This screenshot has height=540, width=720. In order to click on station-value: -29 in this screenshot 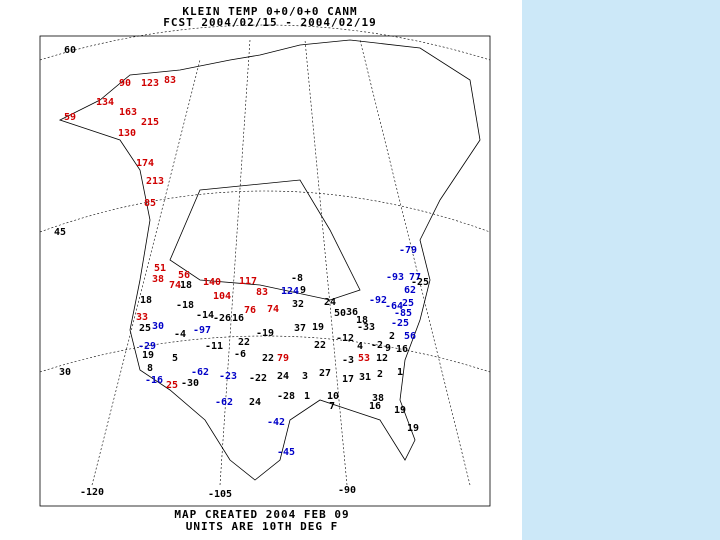, I will do `click(147, 346)`.